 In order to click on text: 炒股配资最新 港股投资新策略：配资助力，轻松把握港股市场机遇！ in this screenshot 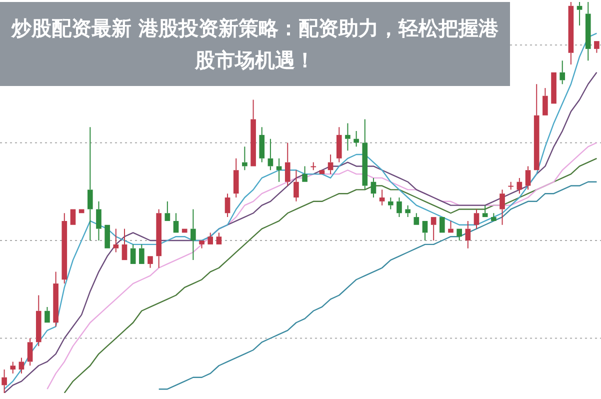, I will do `click(255, 44)`.